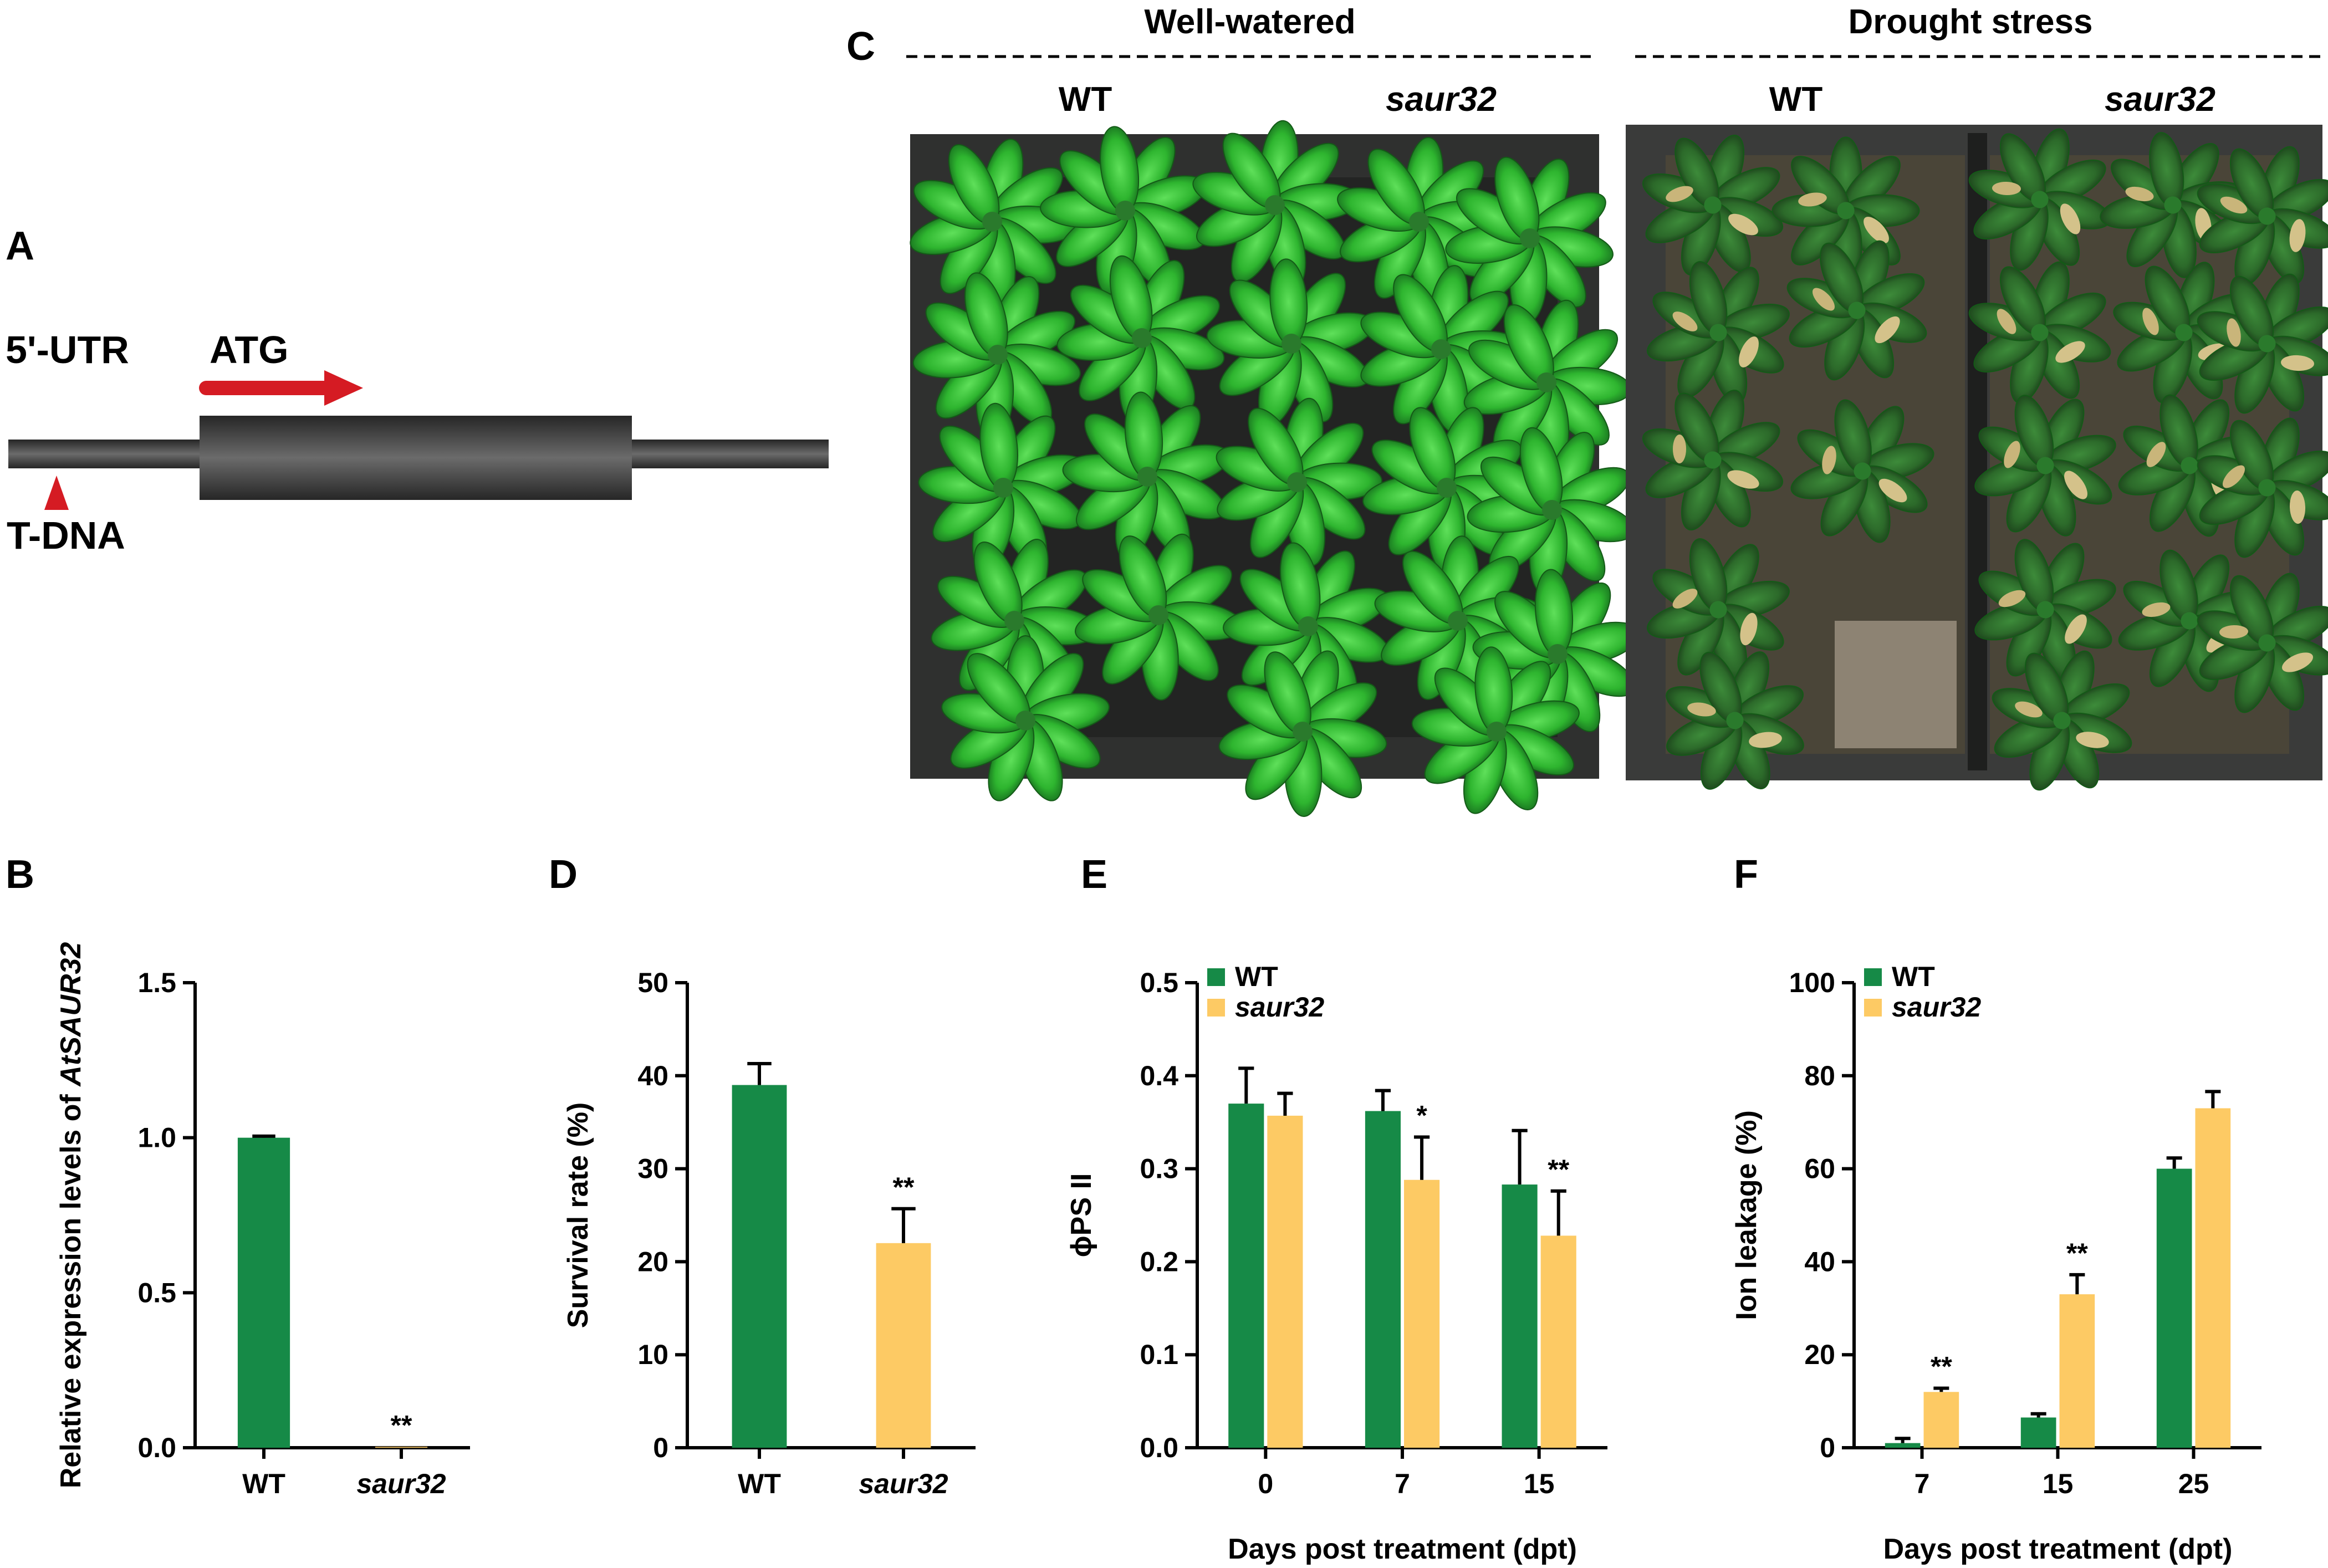  Describe the element at coordinates (1159, 1448) in the screenshot. I see `y-tick-label: 0.0` at that location.